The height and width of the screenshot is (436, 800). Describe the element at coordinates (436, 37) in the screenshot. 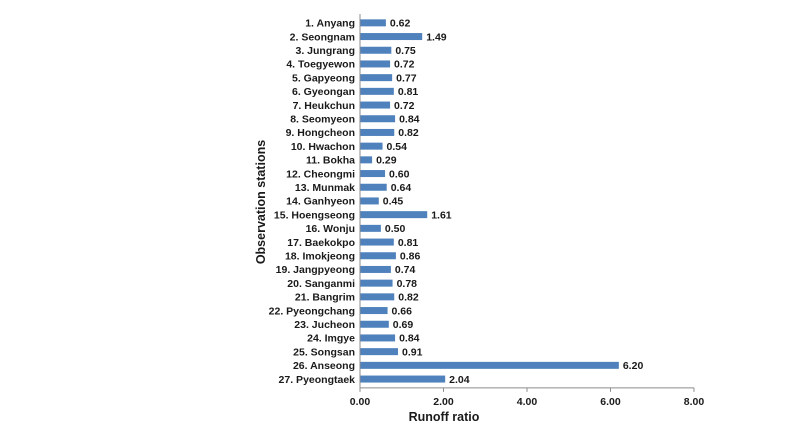

I see `data-label: 1.49` at that location.